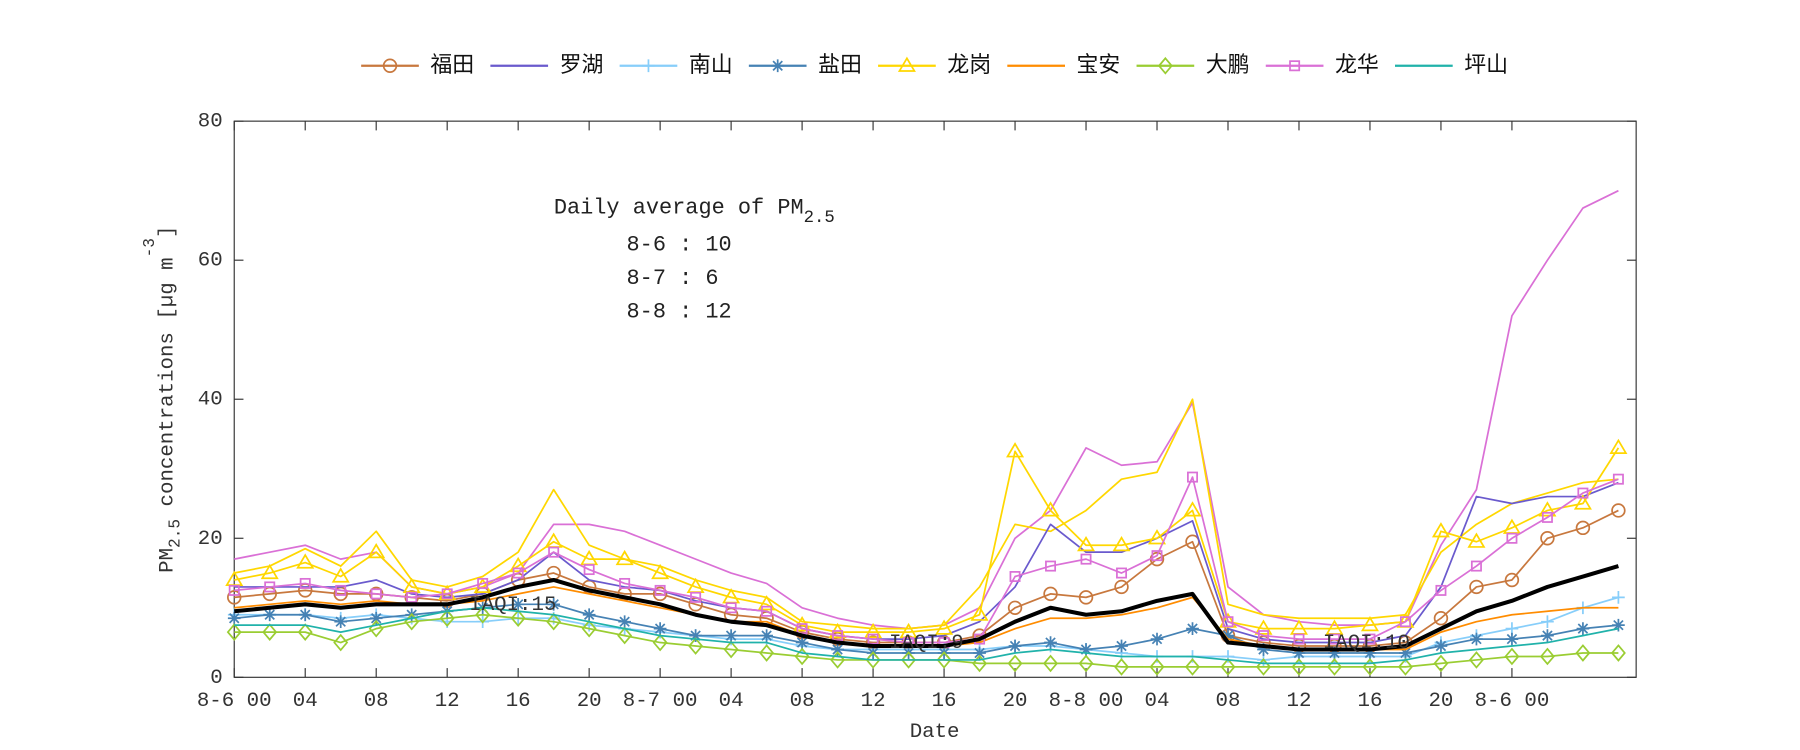  What do you see at coordinates (934, 65) in the screenshot?
I see `legend-item: 龙岗` at bounding box center [934, 65].